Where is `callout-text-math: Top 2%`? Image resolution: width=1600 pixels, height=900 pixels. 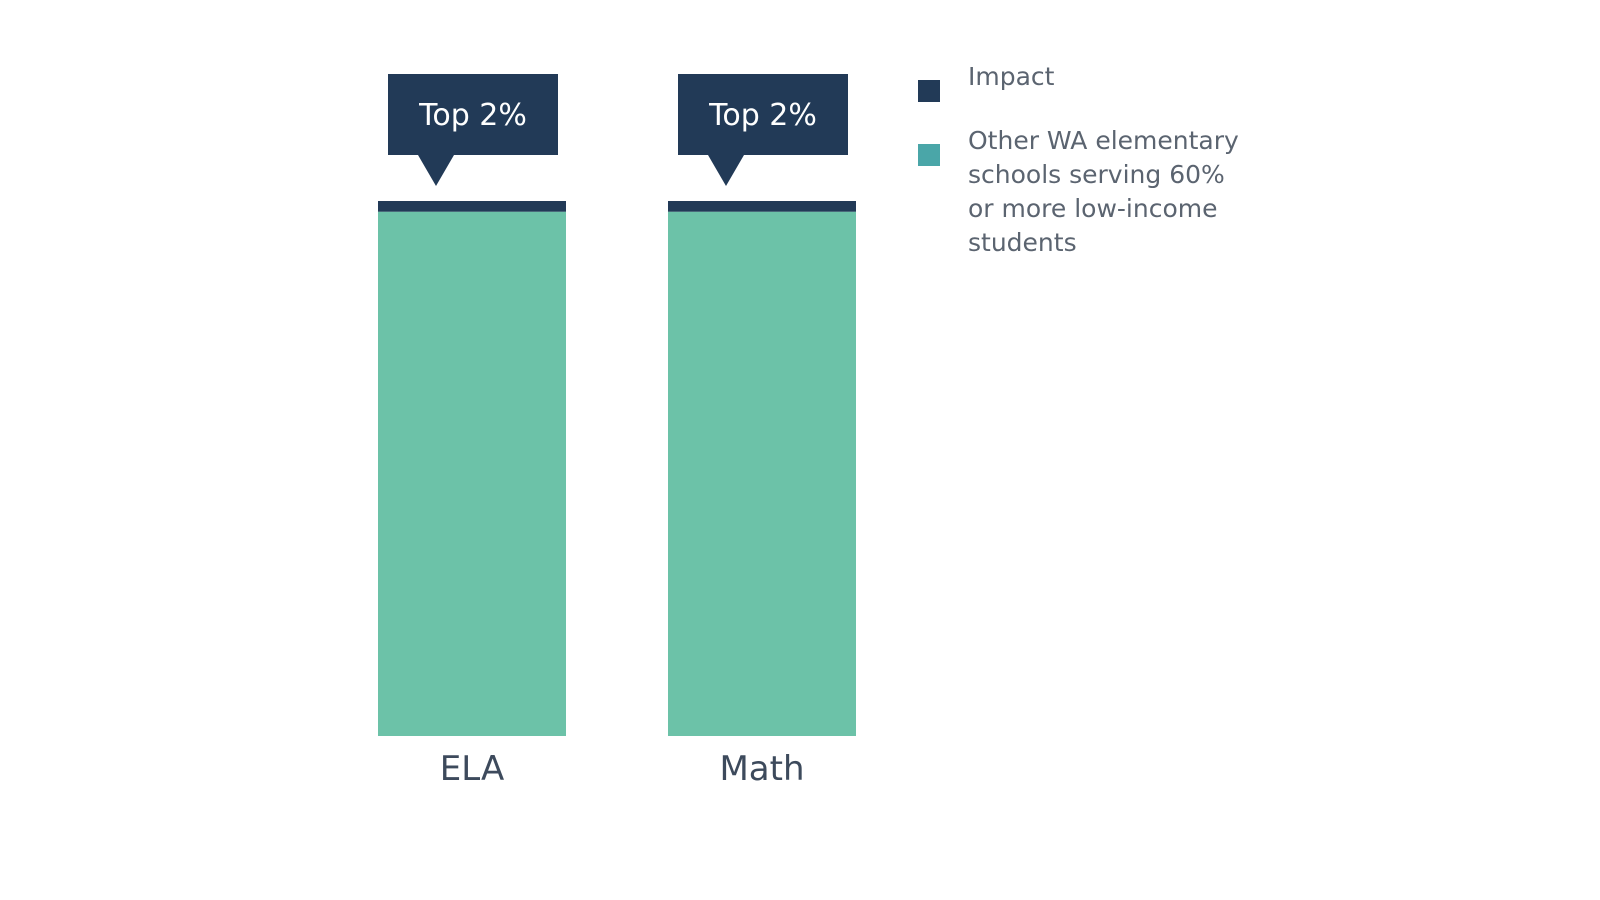
callout-text-math: Top 2% is located at coordinates (762, 115).